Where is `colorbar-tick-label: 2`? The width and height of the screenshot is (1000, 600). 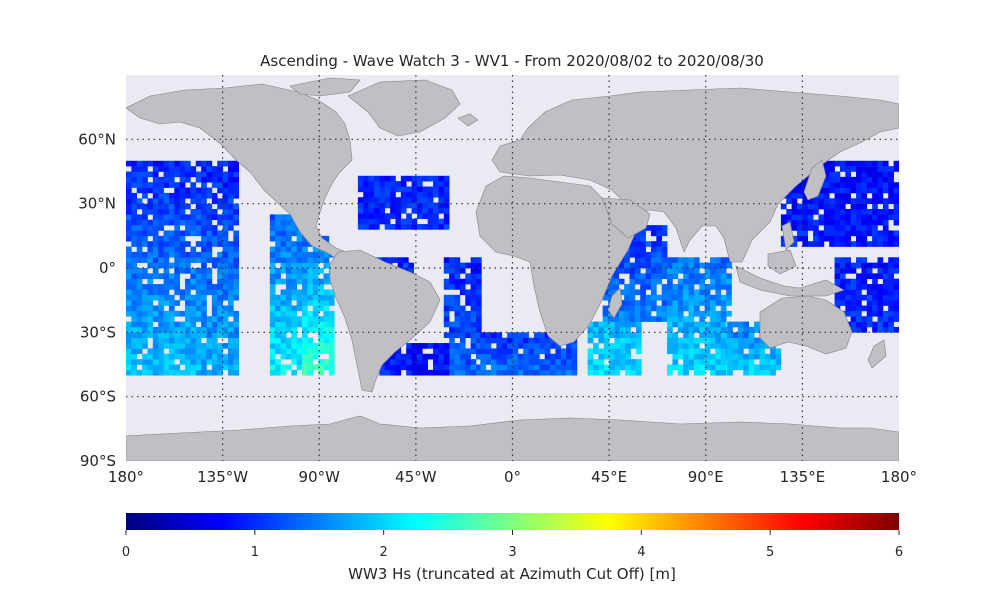
colorbar-tick-label: 2 is located at coordinates (384, 552).